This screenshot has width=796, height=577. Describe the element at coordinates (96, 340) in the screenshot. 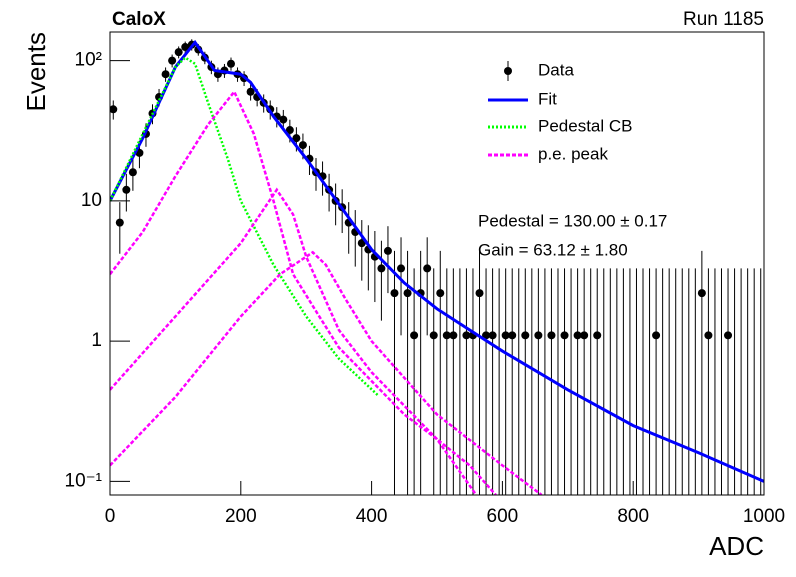

I see `y-tick-label: 1` at that location.